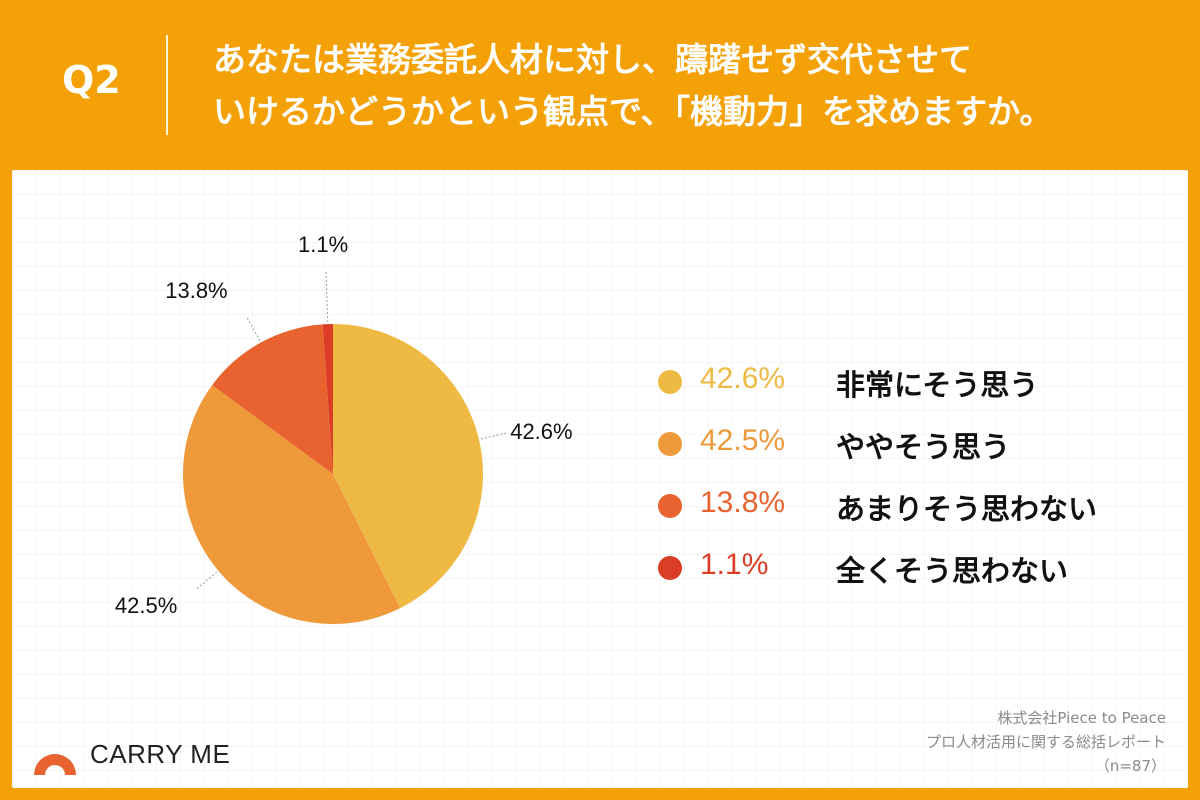 This screenshot has height=800, width=1200. I want to click on header-divider, so click(167, 85).